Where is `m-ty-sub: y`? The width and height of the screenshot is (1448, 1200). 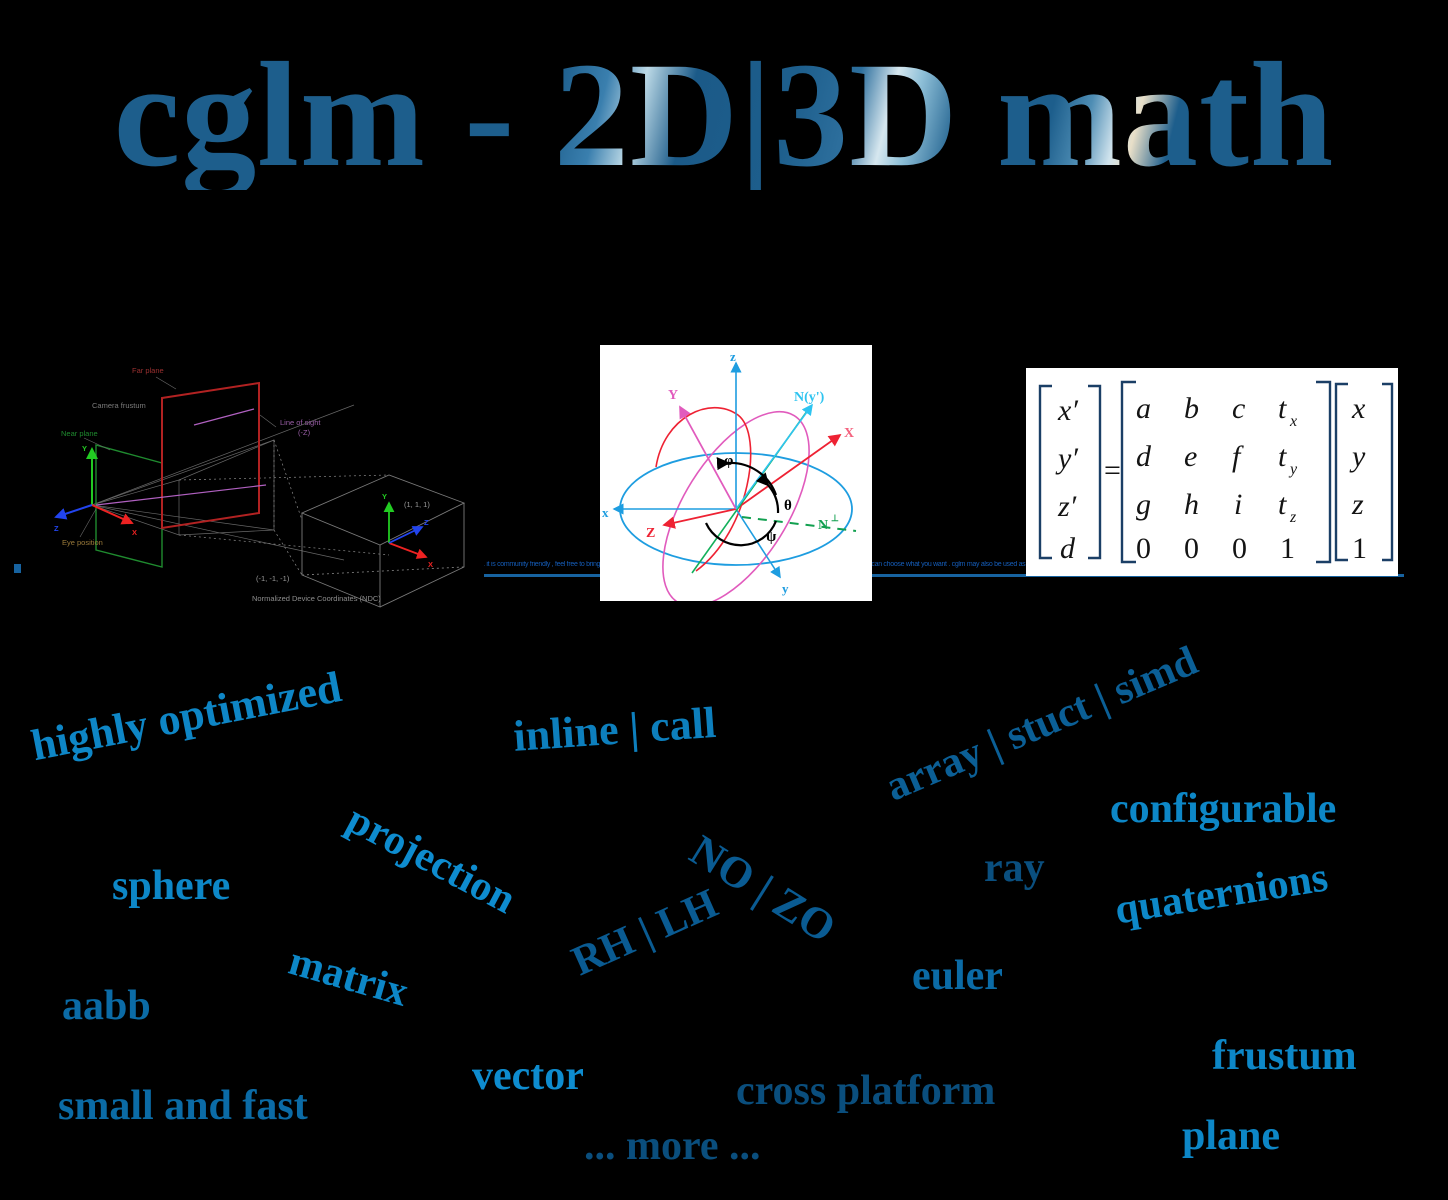
m-ty-sub: y is located at coordinates (1293, 469).